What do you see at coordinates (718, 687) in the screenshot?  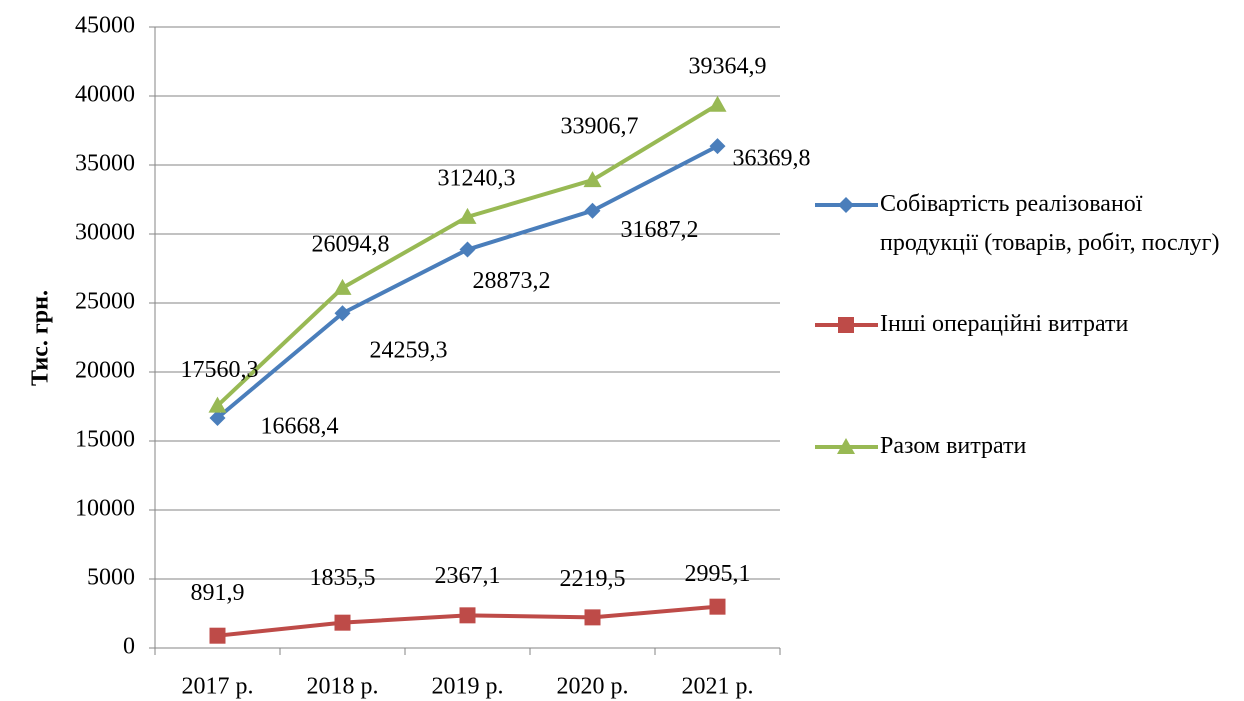 I see `x-tick-label: 2021 р.` at bounding box center [718, 687].